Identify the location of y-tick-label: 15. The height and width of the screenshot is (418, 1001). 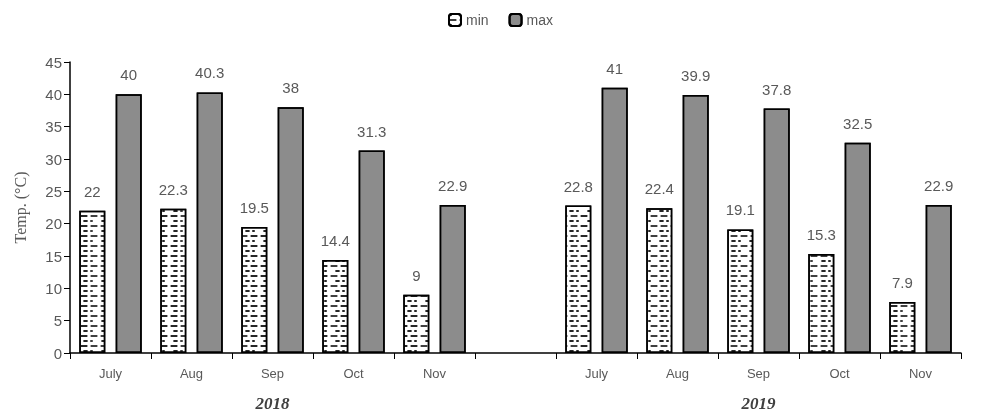
(53, 256).